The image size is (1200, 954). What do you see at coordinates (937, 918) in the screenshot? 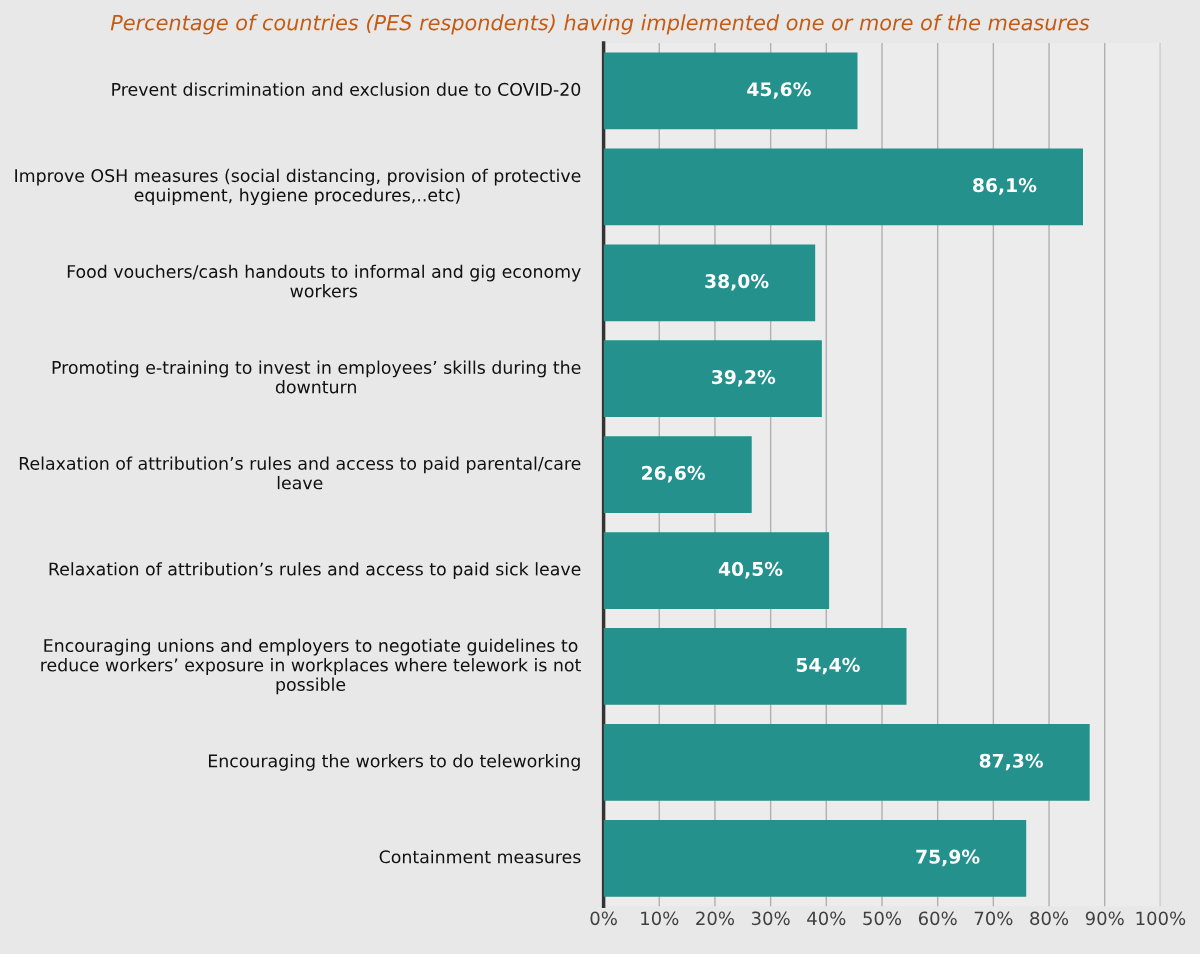
I see `x-tick-label: 60%` at bounding box center [937, 918].